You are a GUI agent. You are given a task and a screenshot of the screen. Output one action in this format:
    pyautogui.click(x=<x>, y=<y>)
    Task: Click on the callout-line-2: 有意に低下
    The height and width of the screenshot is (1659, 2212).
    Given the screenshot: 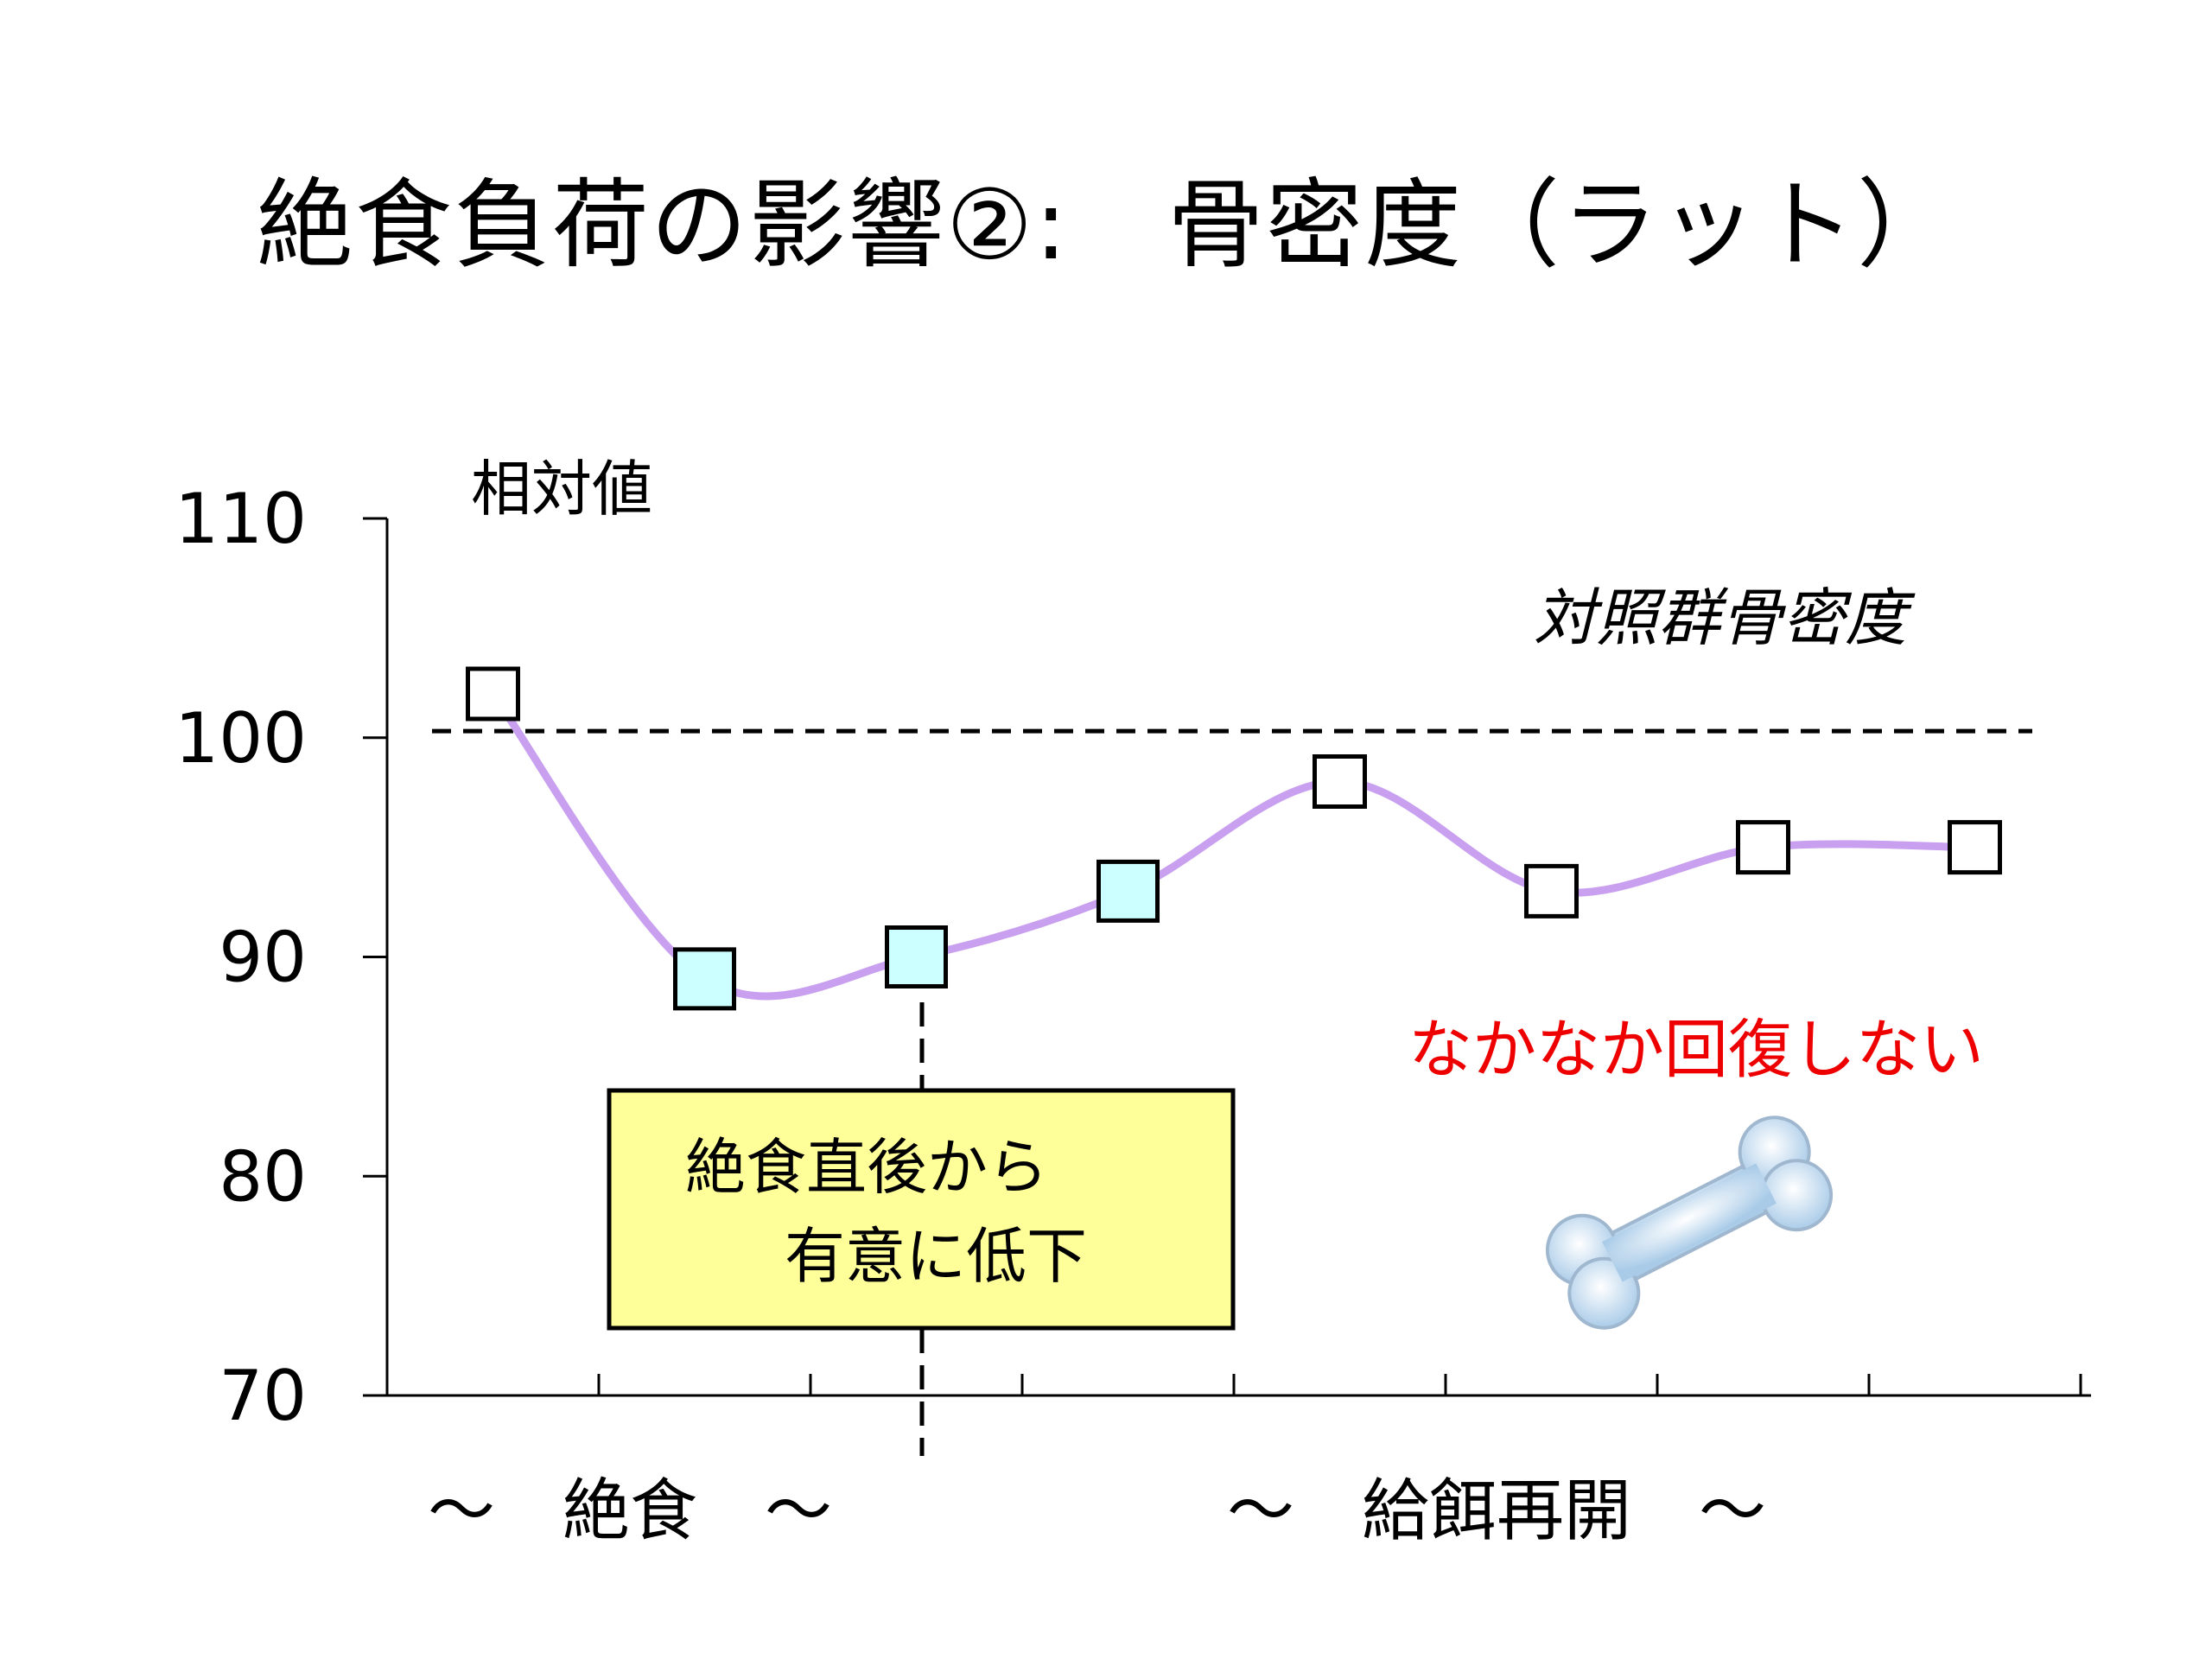 What is the action you would take?
    pyautogui.click(x=936, y=1256)
    